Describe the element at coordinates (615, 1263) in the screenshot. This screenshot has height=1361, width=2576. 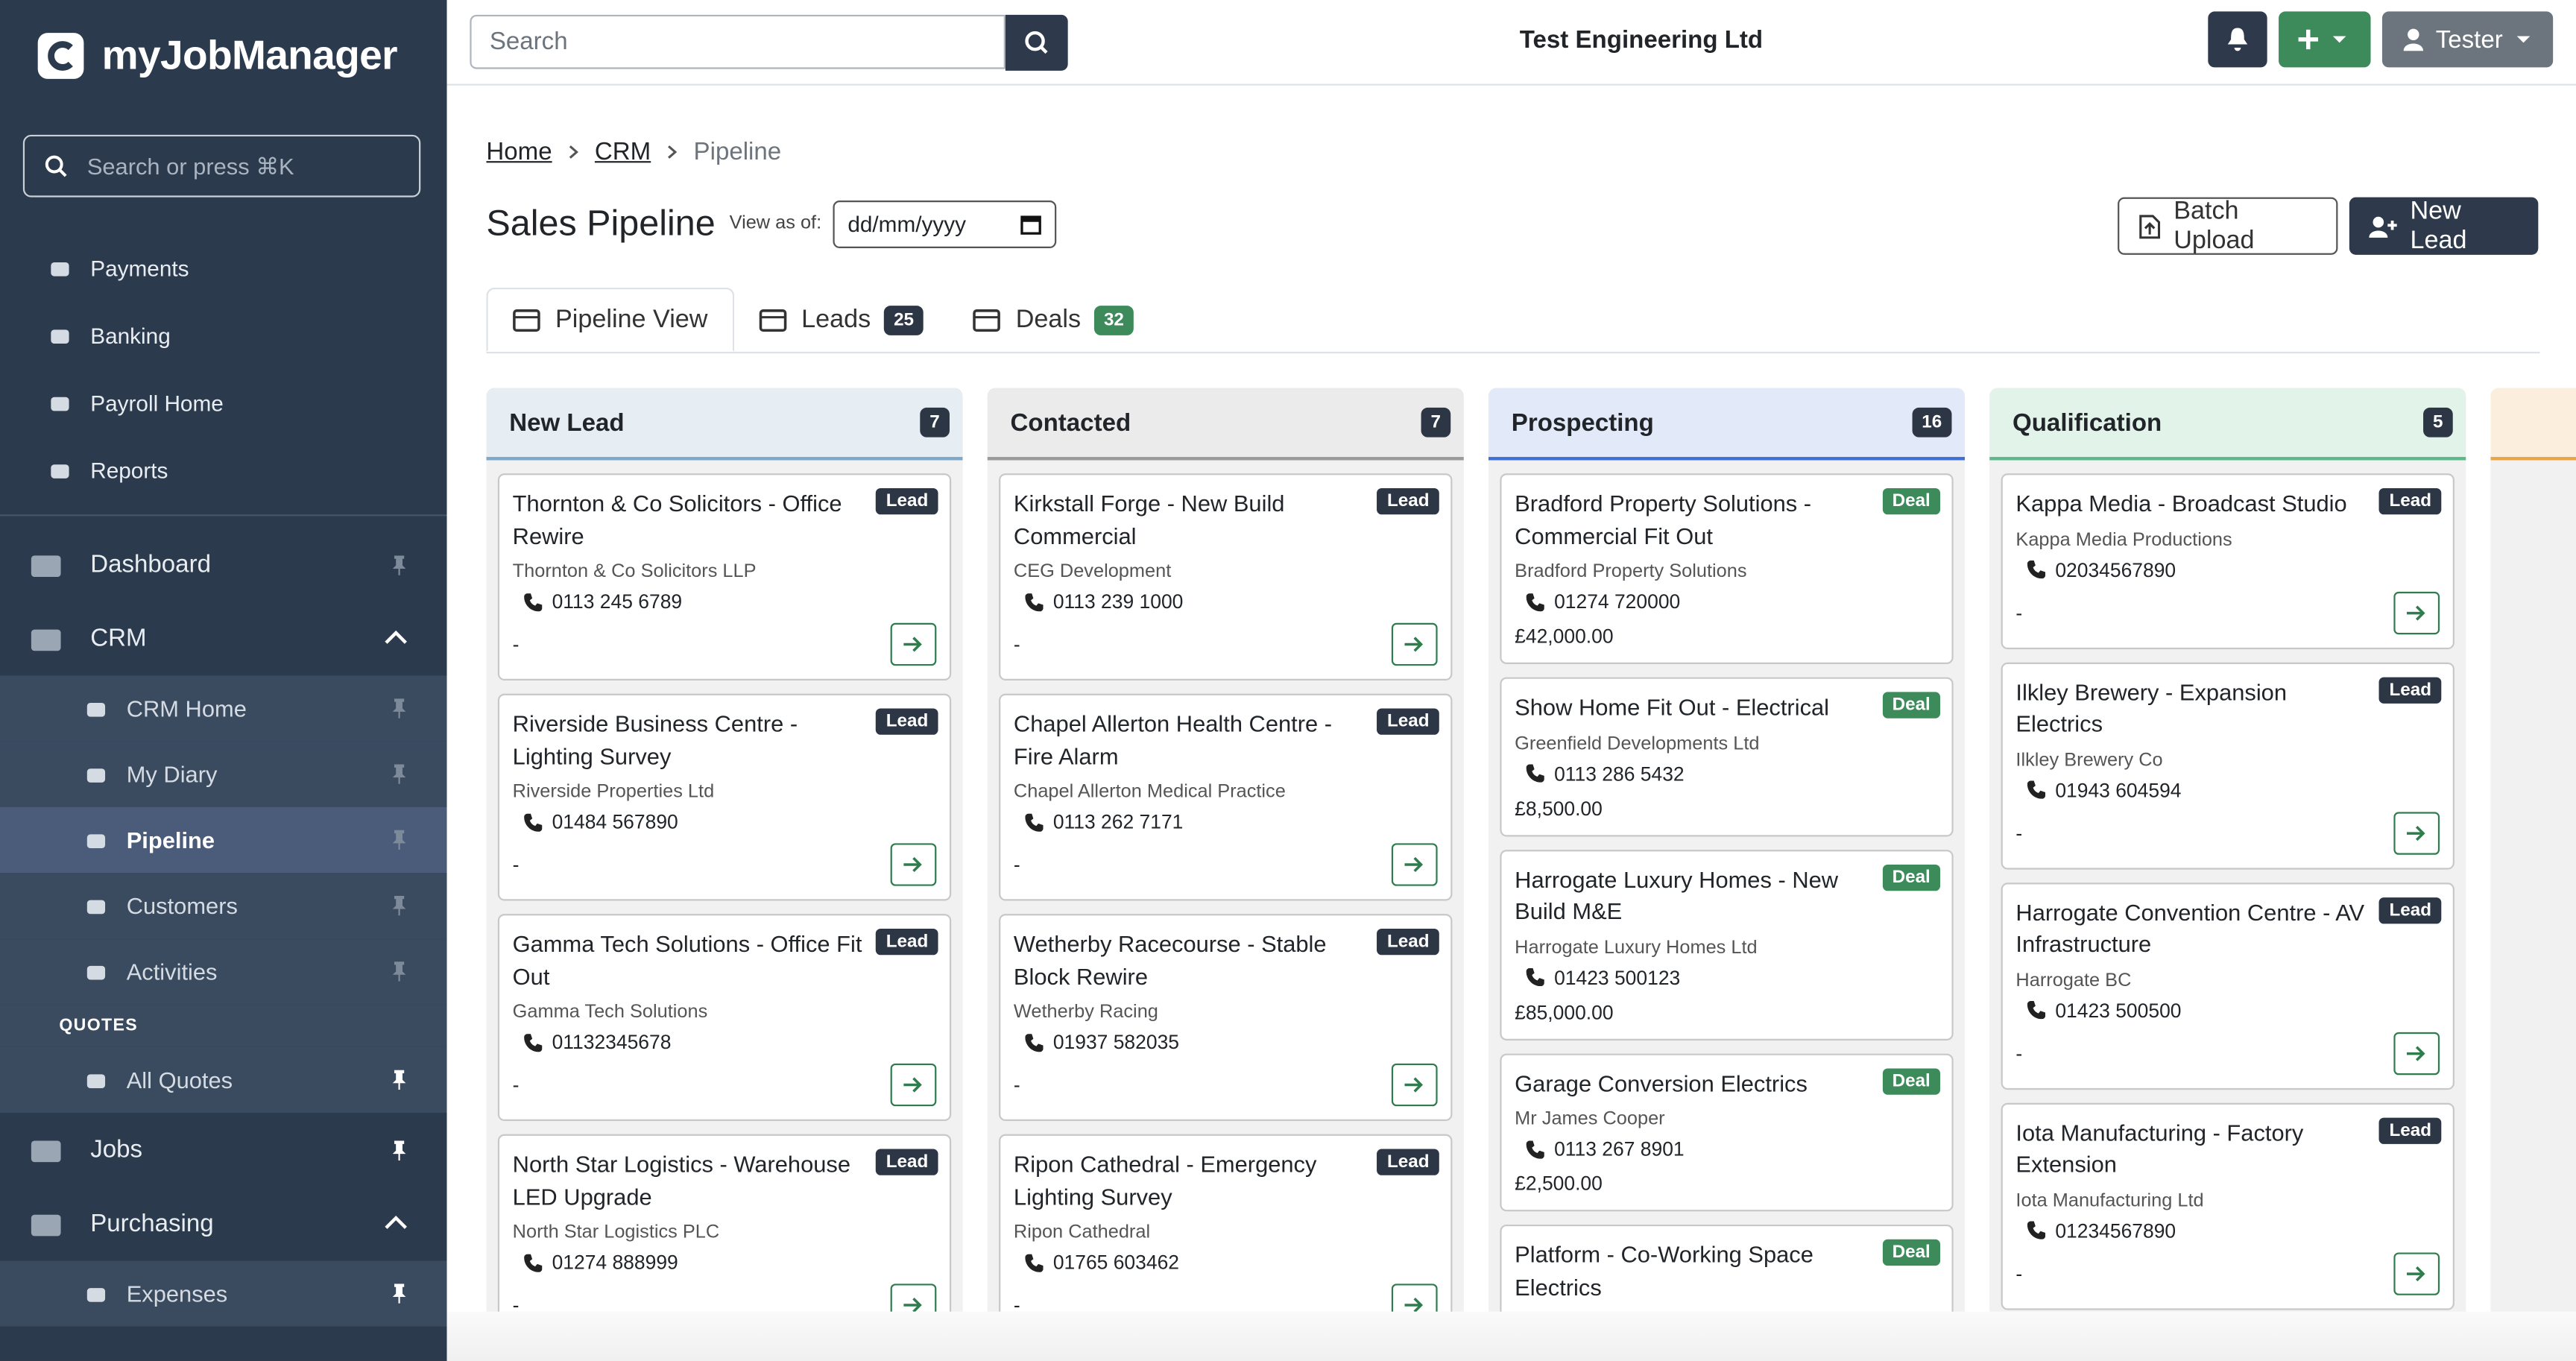
I see `card-phone-number: 01274 888999` at that location.